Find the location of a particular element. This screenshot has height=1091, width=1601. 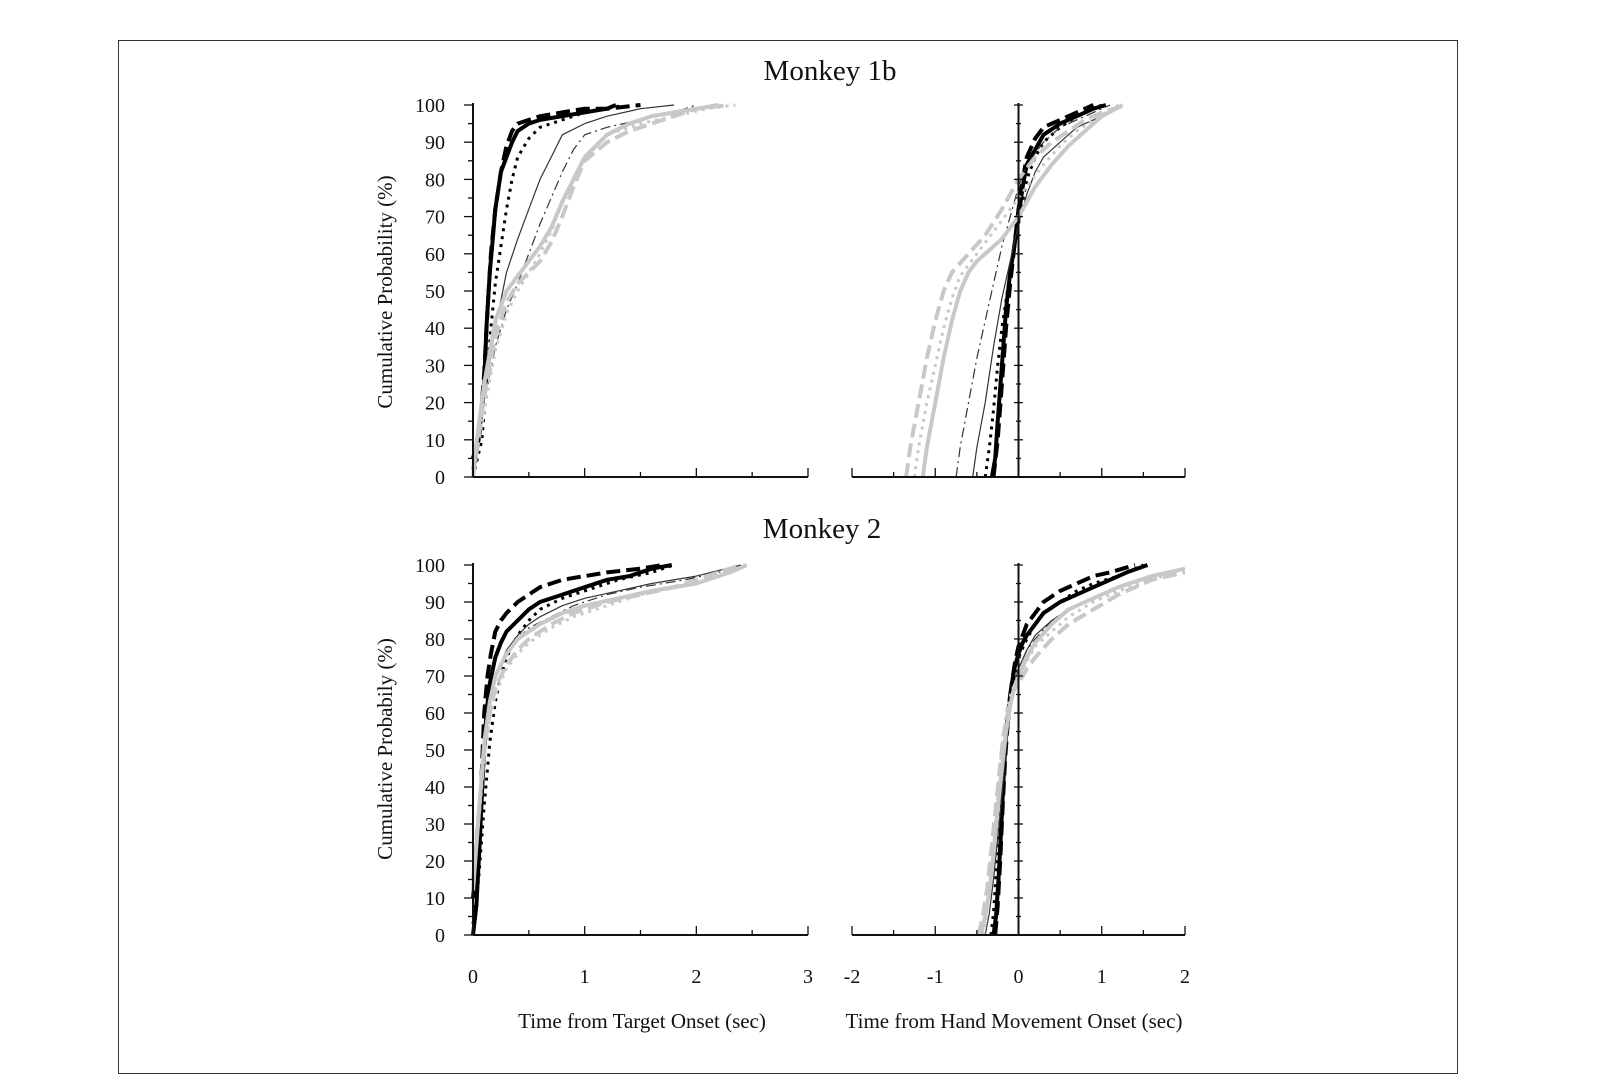

panel-bottom-right: -2 -1 0 1 2 is located at coordinates (1017, 775).